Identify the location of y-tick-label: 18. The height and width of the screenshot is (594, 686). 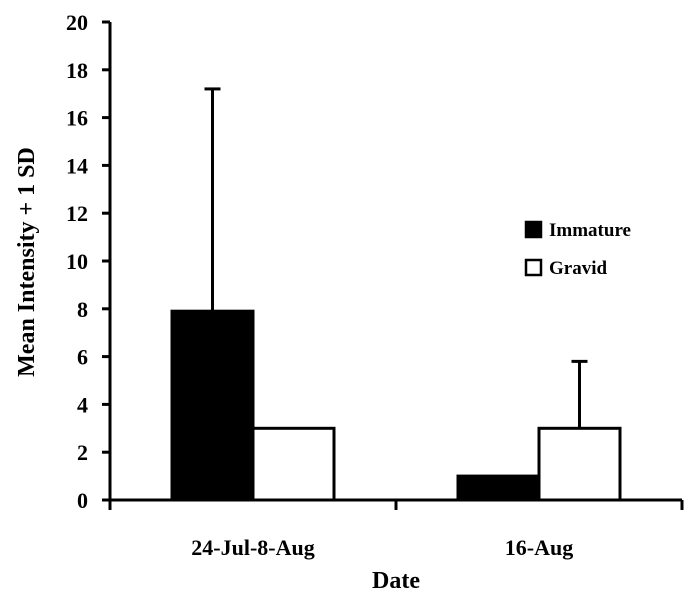
(77, 70).